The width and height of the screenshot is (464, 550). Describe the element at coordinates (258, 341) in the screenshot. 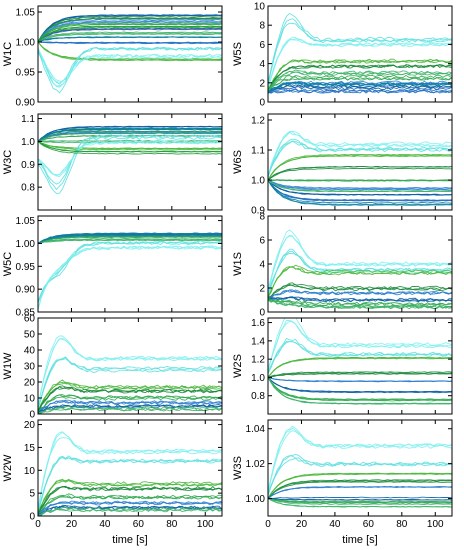

I see `y-tick-label: 1.4` at that location.